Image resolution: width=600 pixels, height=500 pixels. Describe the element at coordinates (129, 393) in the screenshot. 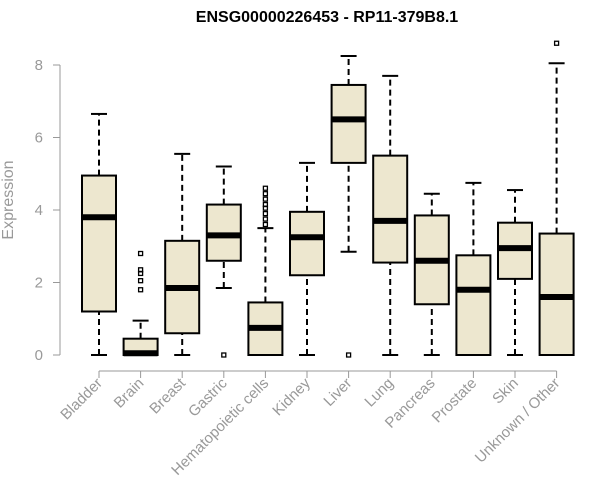

I see `x-tick-label: Brain` at that location.